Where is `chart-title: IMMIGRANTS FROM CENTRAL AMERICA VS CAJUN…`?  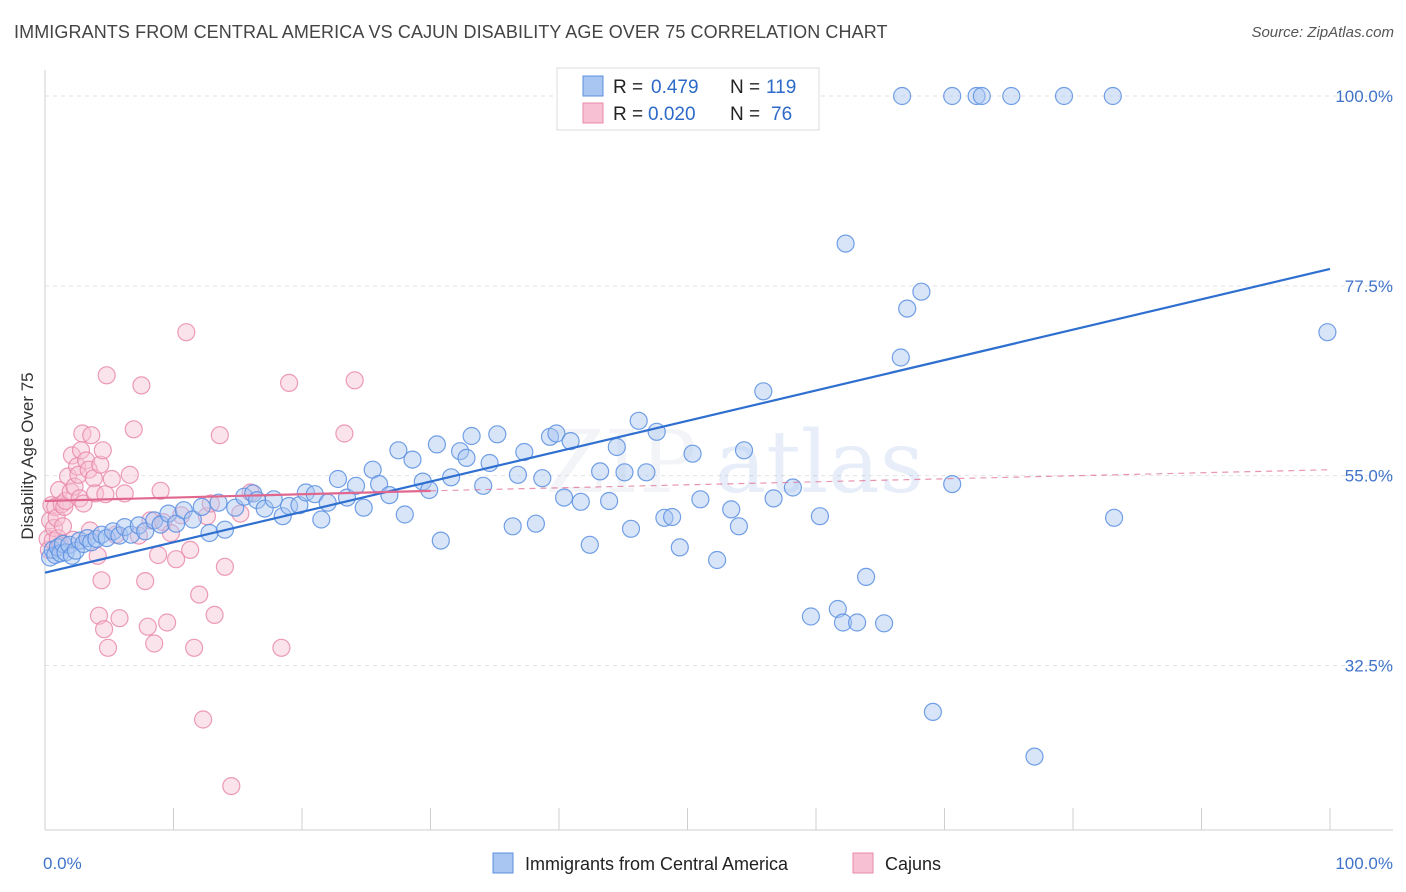
chart-title: IMMIGRANTS FROM CENTRAL AMERICA VS CAJUN… is located at coordinates (451, 32).